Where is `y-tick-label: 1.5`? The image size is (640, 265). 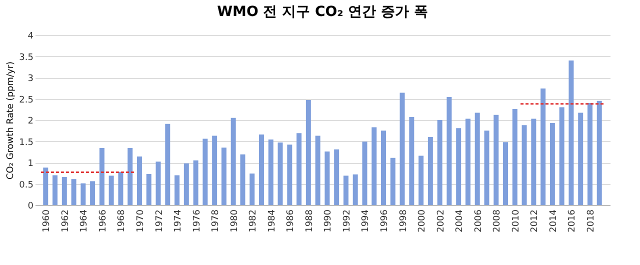
y-tick-label: 1.5 is located at coordinates (26, 143).